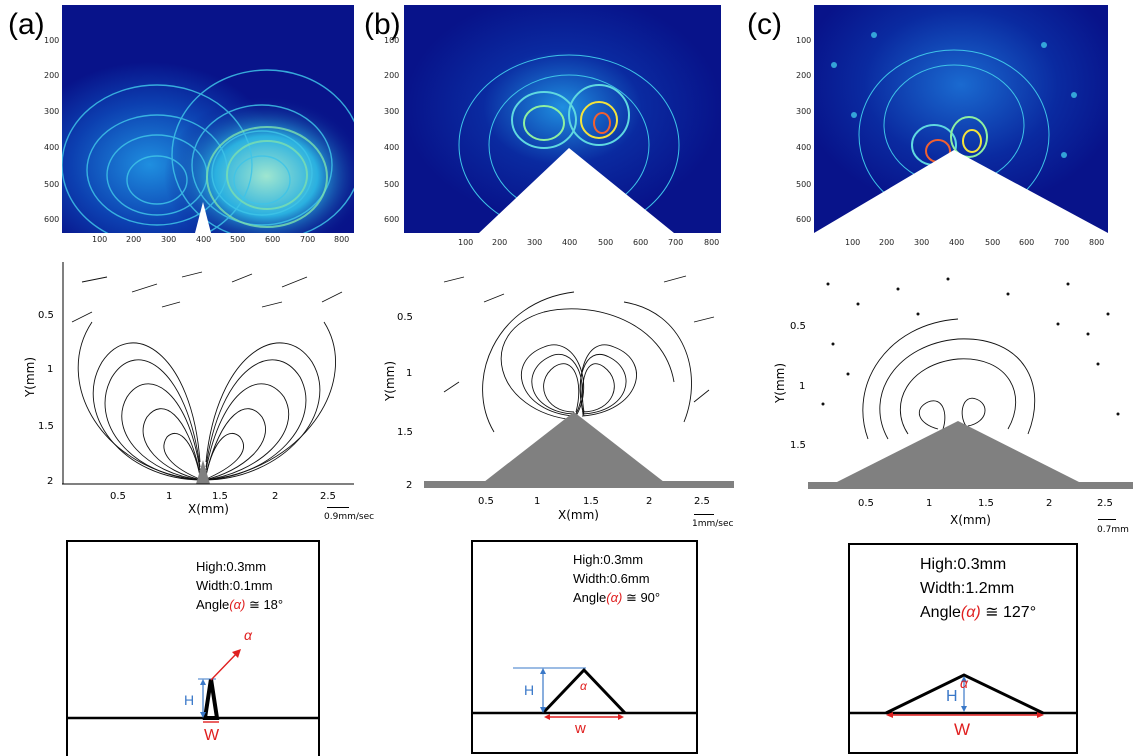 The image size is (1133, 756). I want to click on info-high-a: High:0.3mm, so click(231, 566).